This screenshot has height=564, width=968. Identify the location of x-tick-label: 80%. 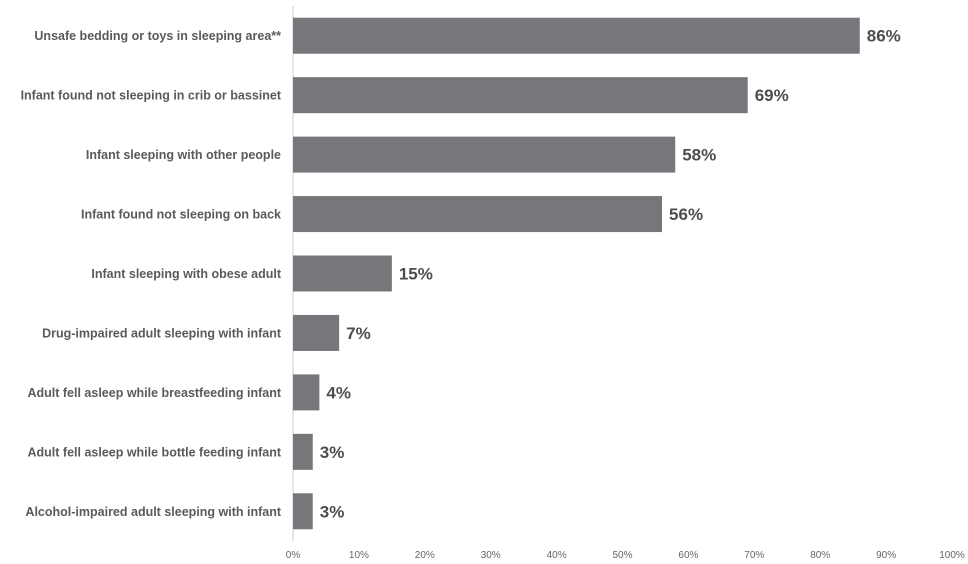
(820, 555).